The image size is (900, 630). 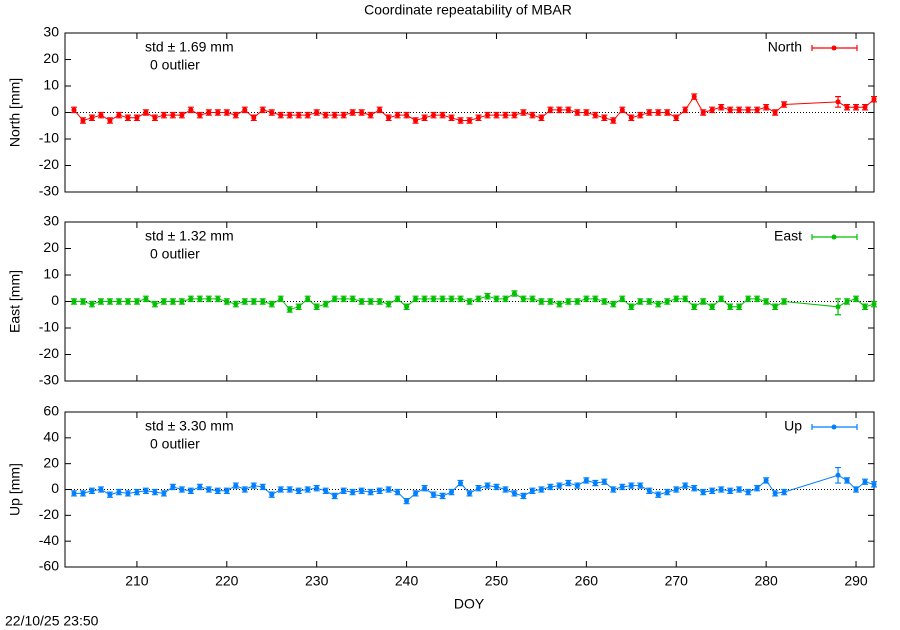 I want to click on y-axis-label: East [mm], so click(x=15, y=301).